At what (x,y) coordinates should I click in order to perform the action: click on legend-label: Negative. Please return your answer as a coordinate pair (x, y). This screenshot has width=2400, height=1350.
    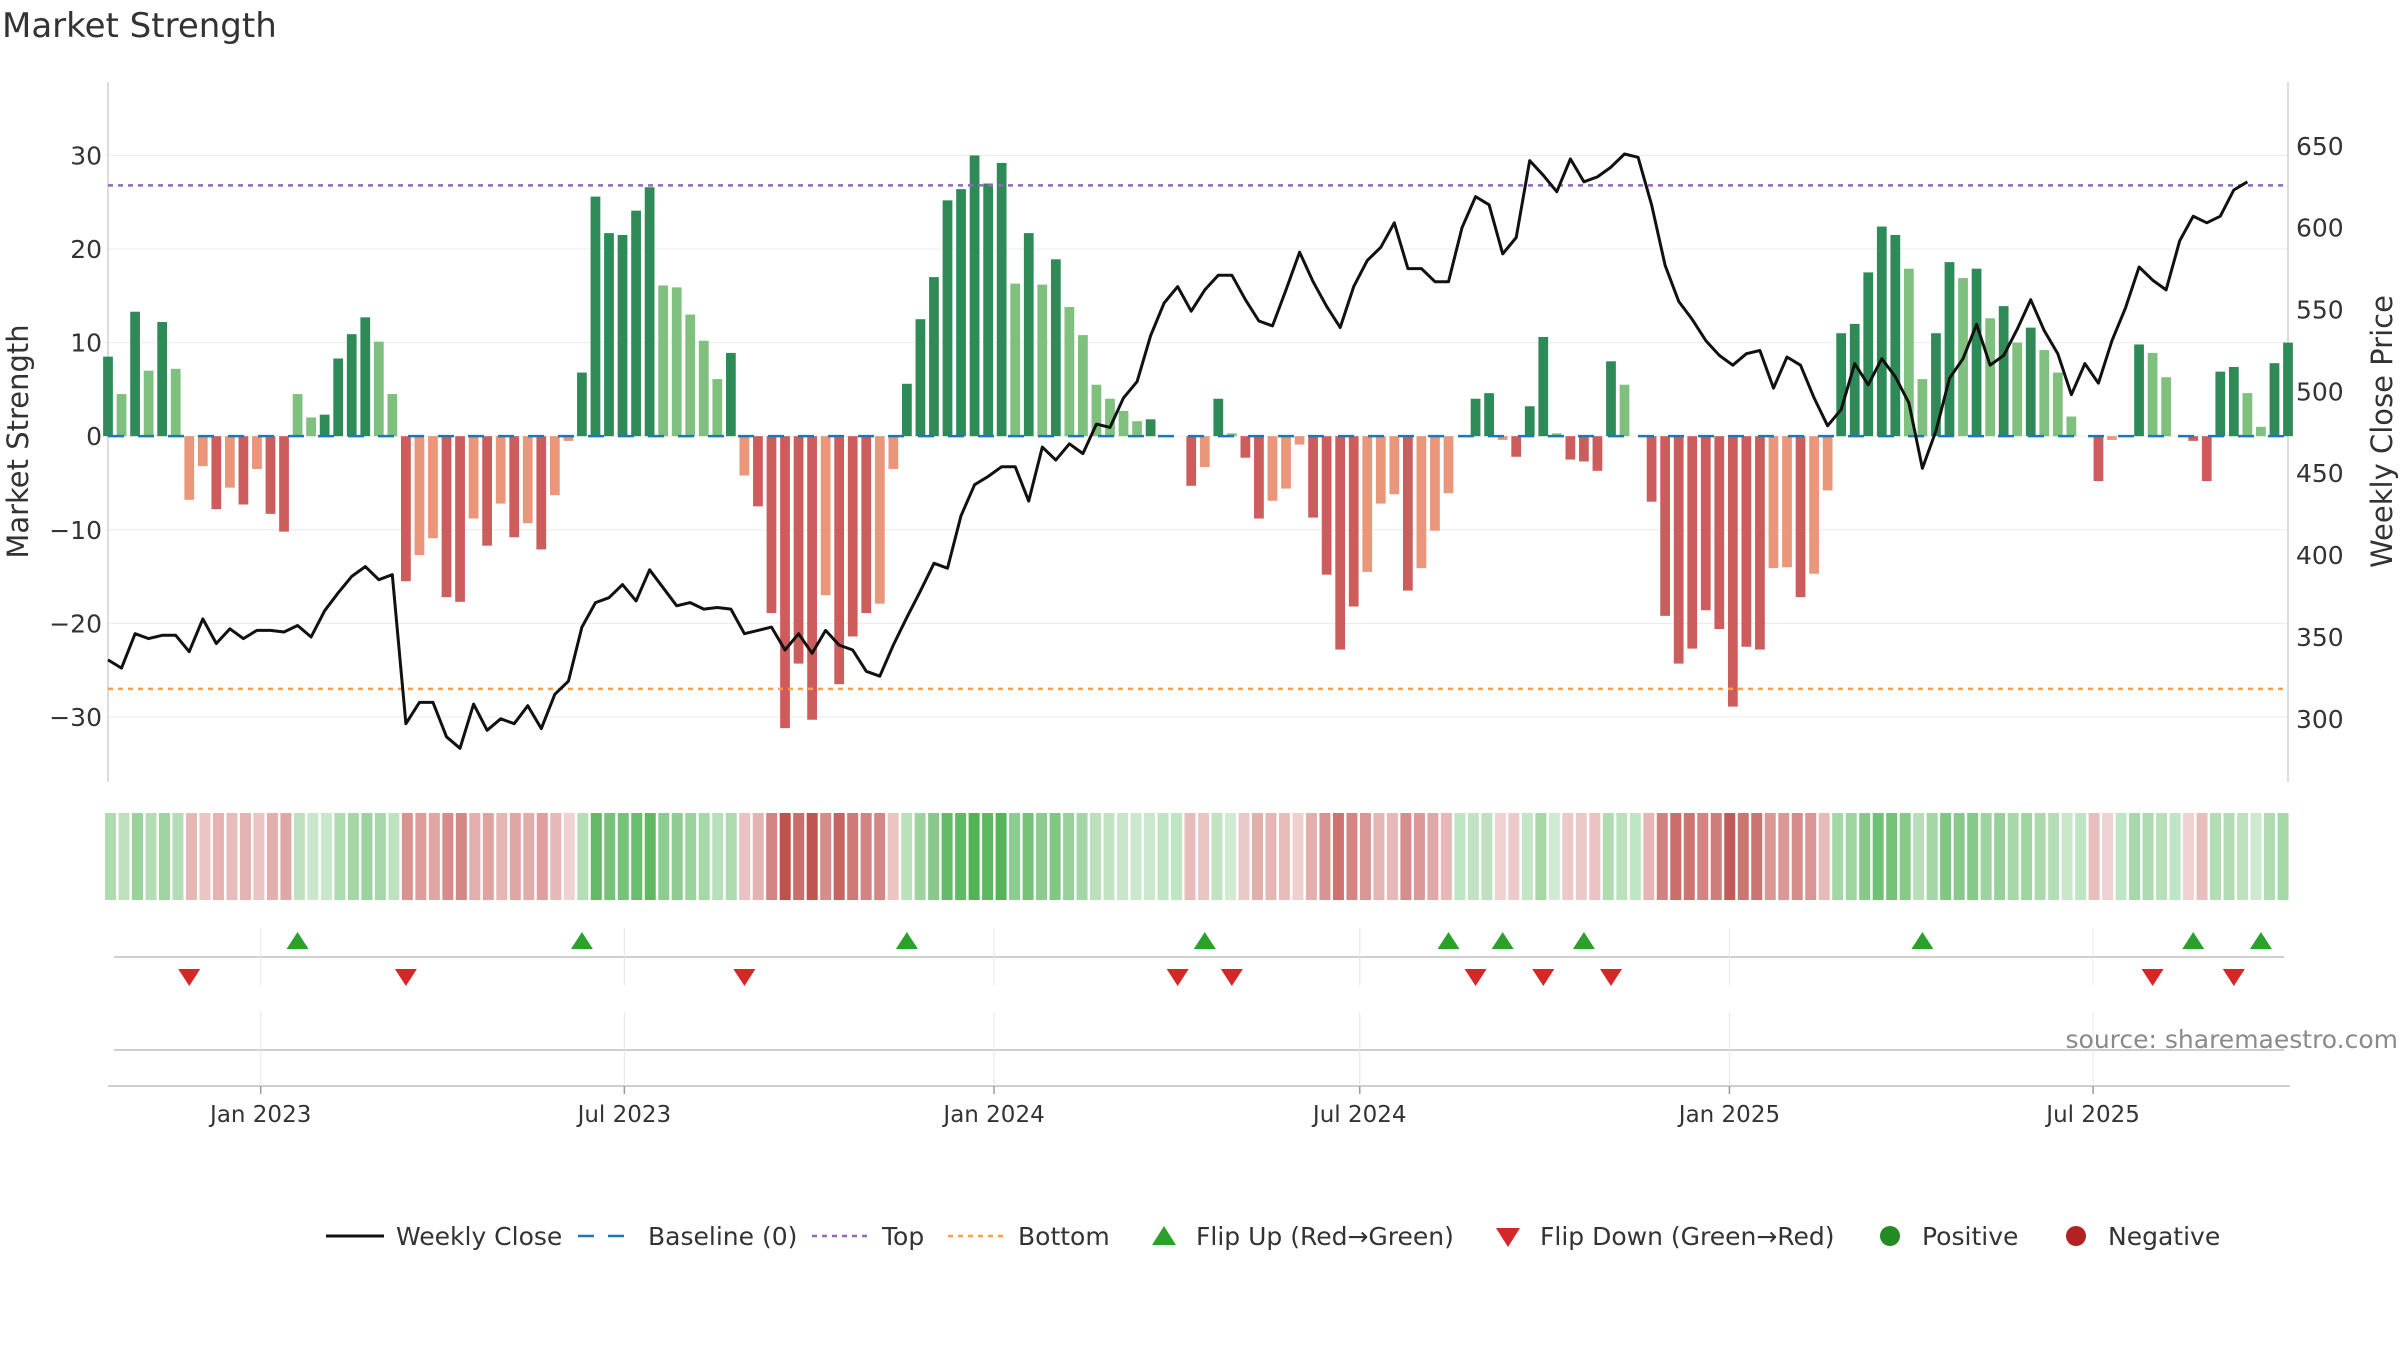
    Looking at the image, I should click on (2164, 1236).